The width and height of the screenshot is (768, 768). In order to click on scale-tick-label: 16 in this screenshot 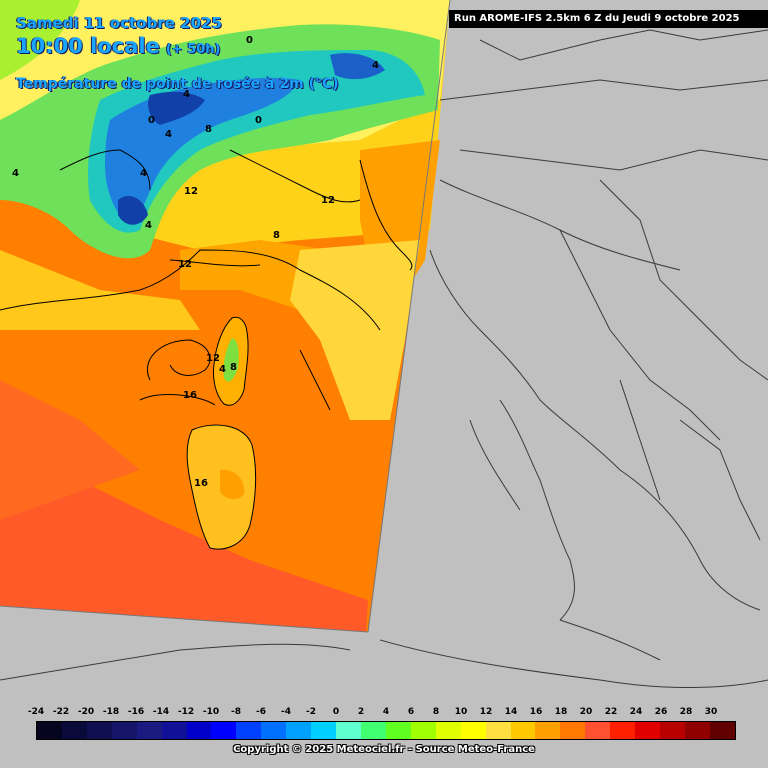, I will do `click(536, 712)`.